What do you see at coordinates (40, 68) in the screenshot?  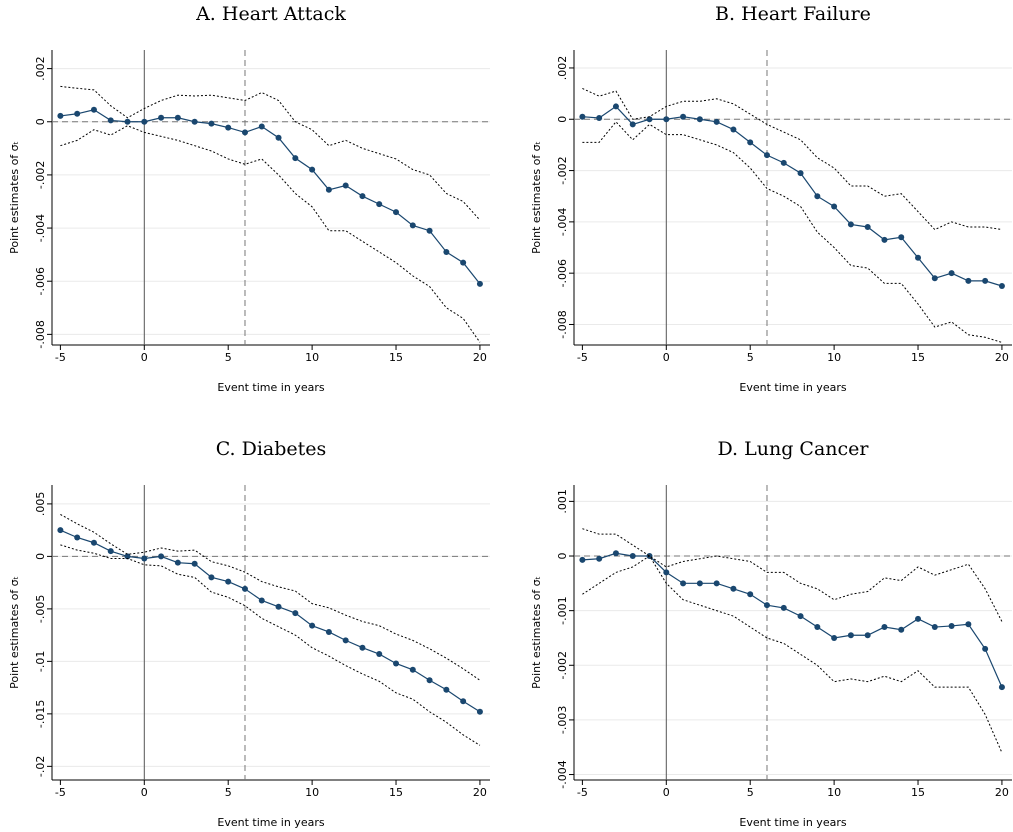 I see `y-tick-label: .002` at bounding box center [40, 68].